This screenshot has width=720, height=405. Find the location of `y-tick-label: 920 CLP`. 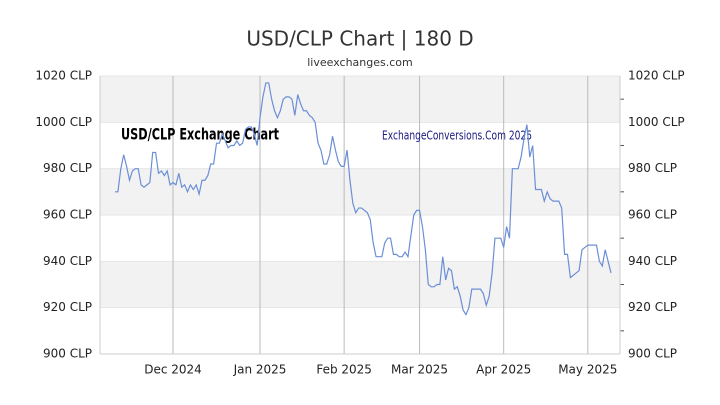

y-tick-label: 920 CLP is located at coordinates (67, 307).